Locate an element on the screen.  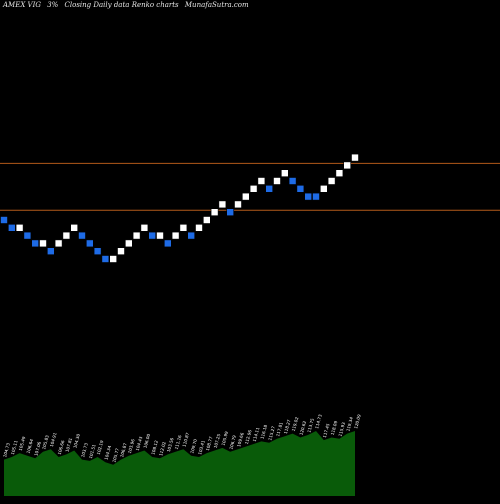
volume-label: 107.25 is located at coordinates (217, 441).